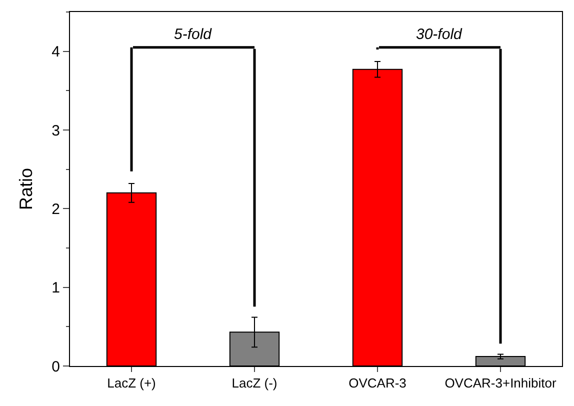 Image resolution: width=574 pixels, height=406 pixels. What do you see at coordinates (255, 383) in the screenshot?
I see `x-tick-label: LacZ (-)` at bounding box center [255, 383].